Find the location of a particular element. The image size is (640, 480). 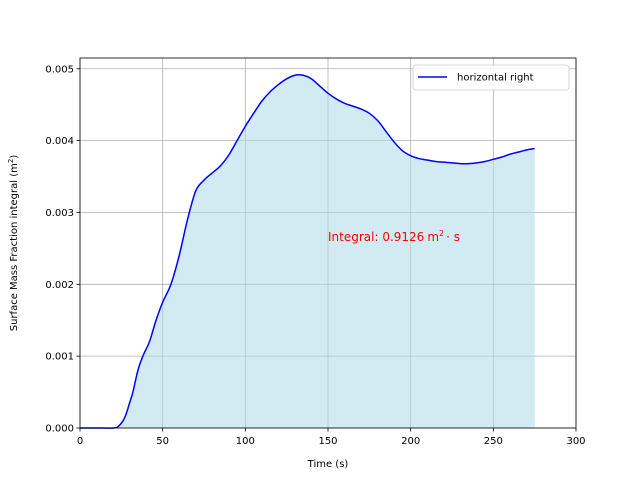

x-tick-label: 150 is located at coordinates (327, 441).